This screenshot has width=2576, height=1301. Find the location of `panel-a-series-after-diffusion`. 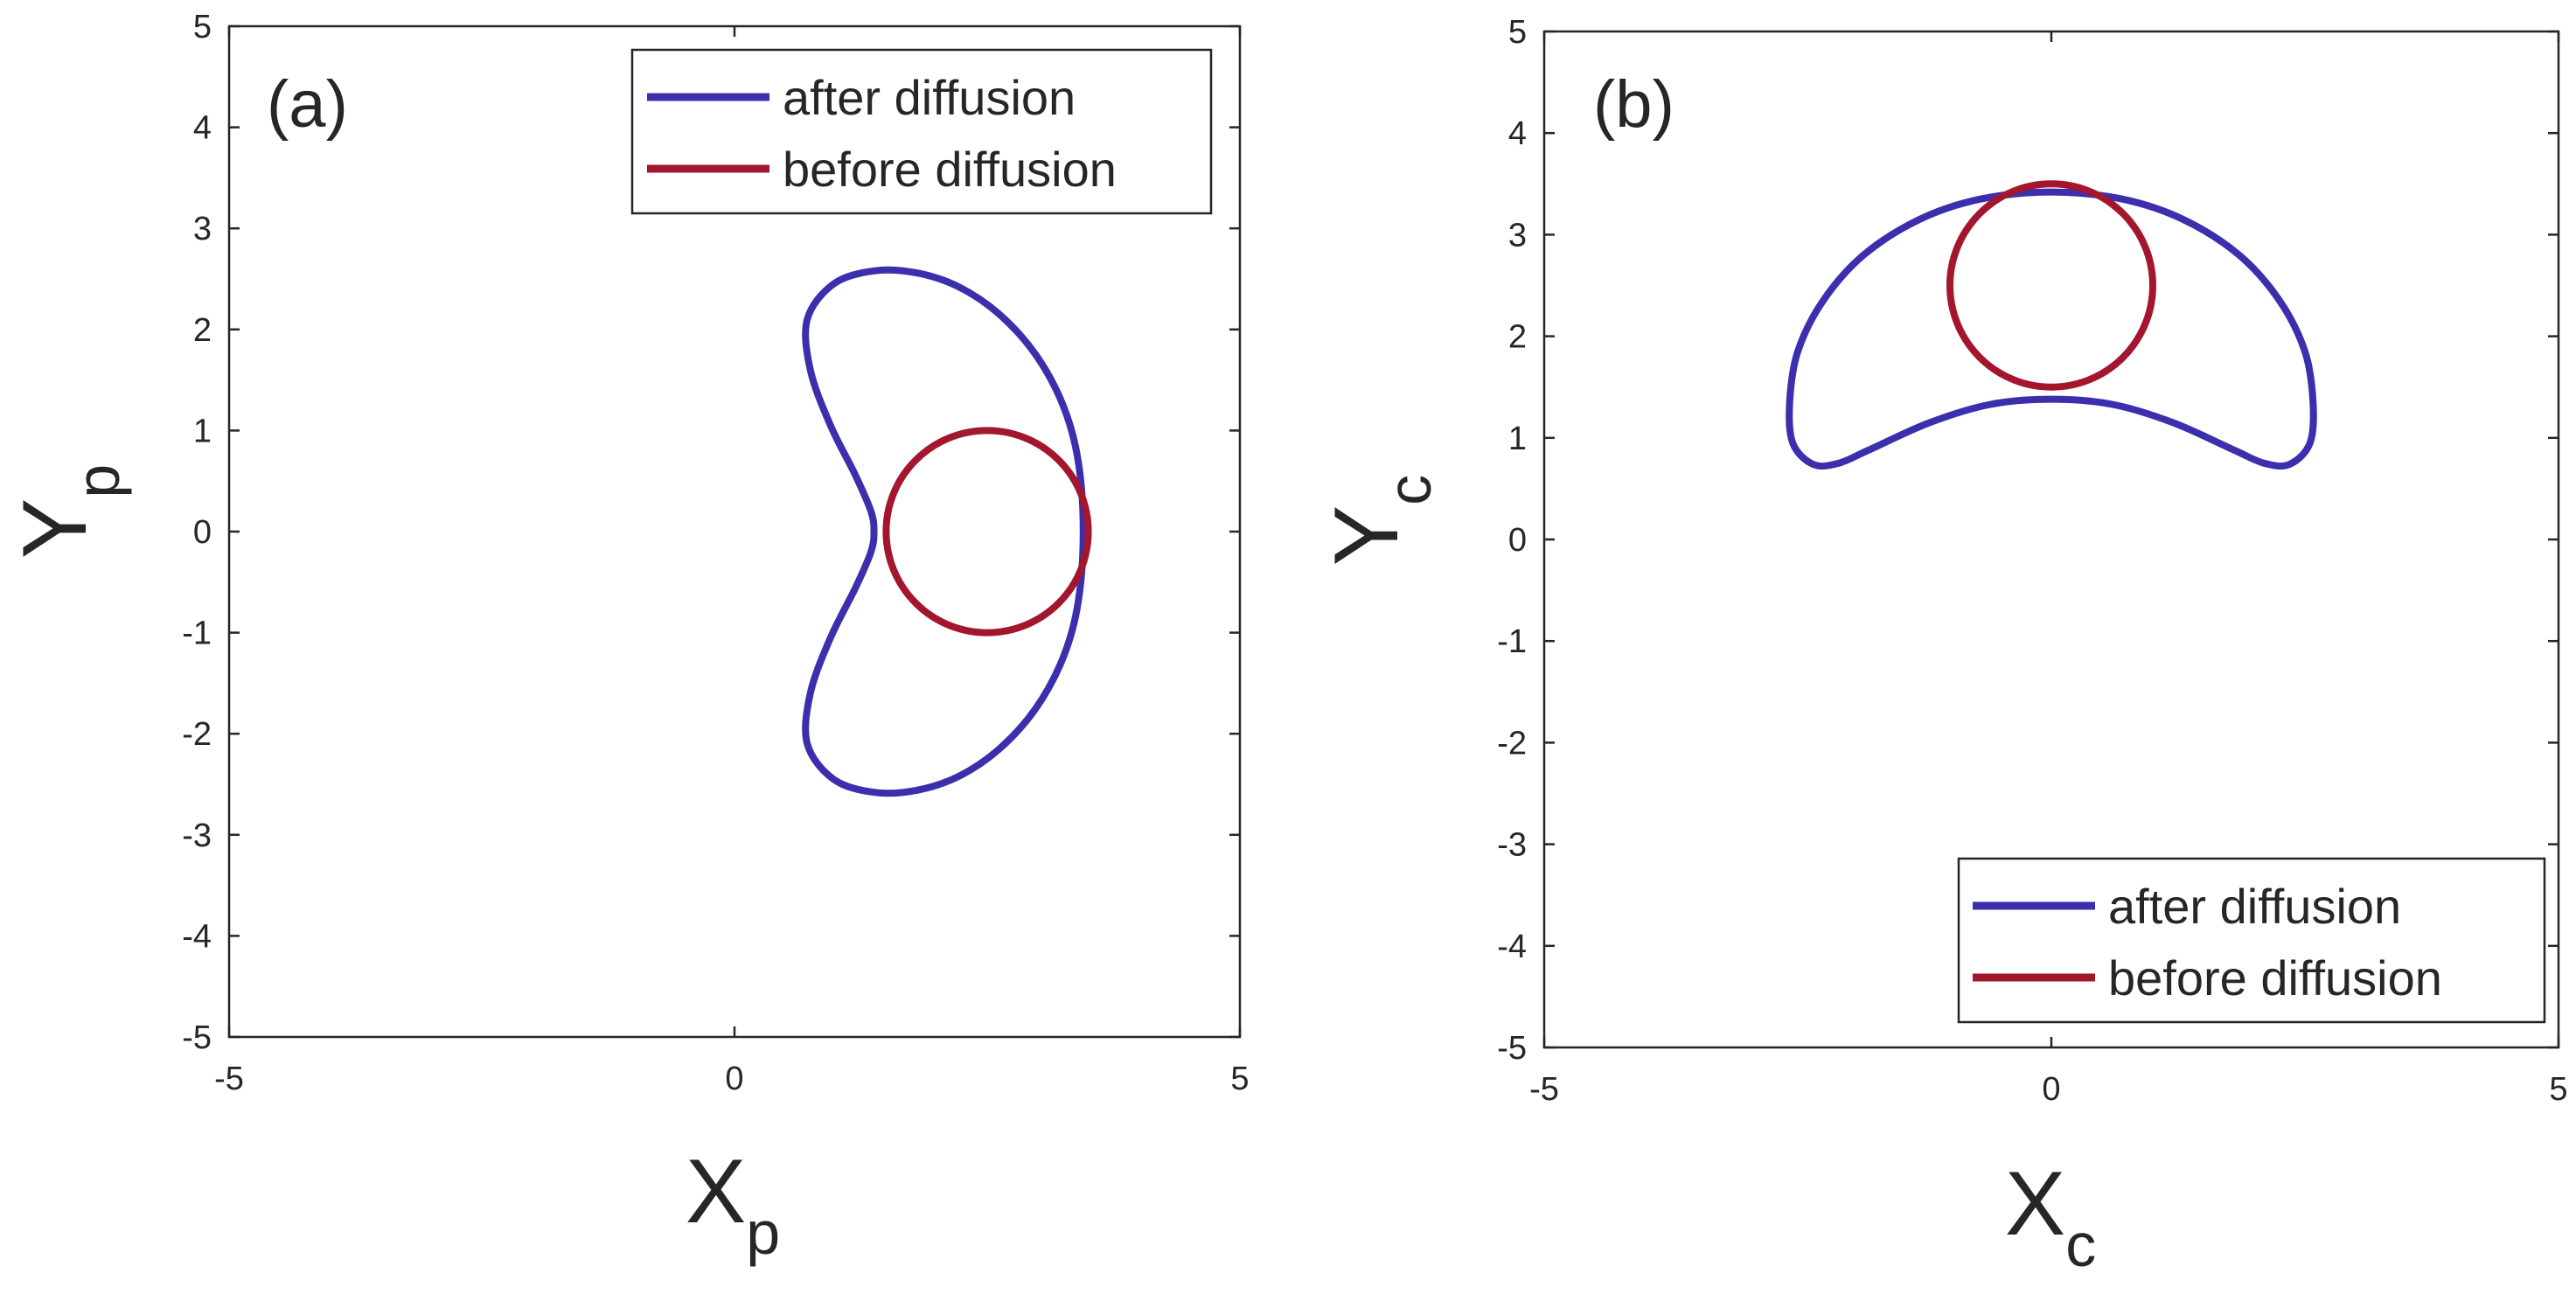

panel-a-series-after-diffusion is located at coordinates (945, 531).